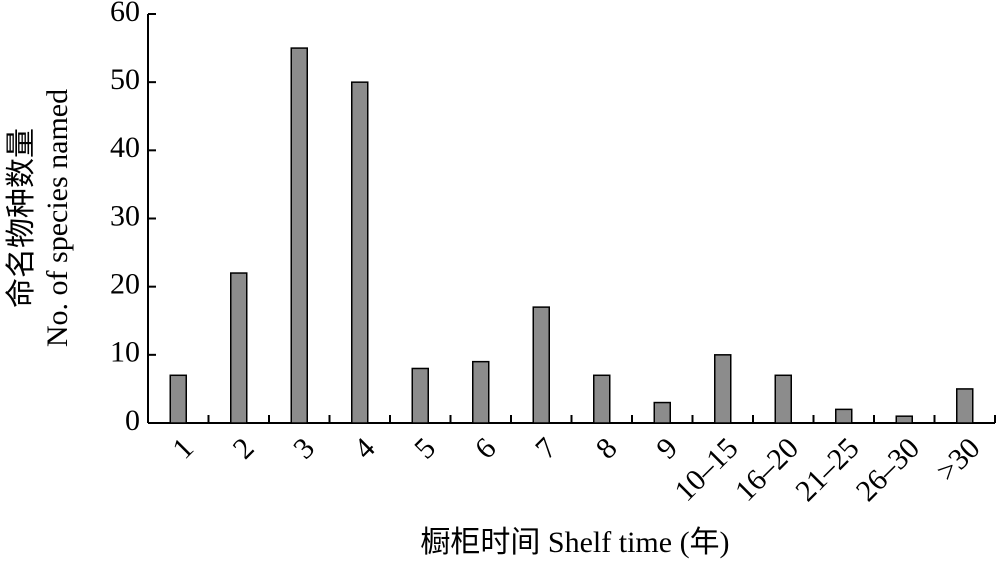 The width and height of the screenshot is (1000, 562). Describe the element at coordinates (958, 459) in the screenshot. I see `x-tick-label: >30` at that location.